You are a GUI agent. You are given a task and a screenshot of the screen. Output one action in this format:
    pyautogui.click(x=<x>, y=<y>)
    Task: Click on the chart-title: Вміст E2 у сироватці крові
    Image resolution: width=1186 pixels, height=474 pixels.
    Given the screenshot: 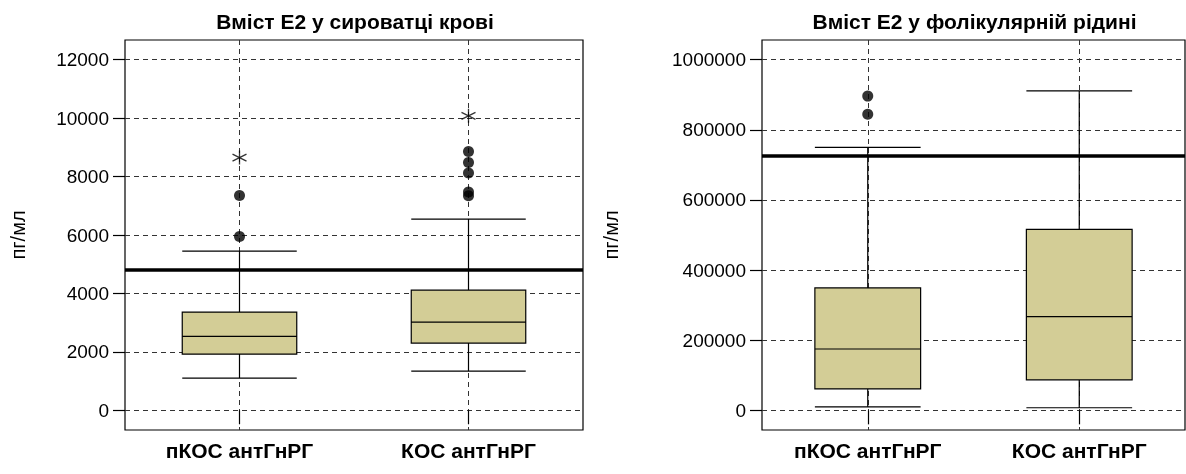 What is the action you would take?
    pyautogui.click(x=355, y=21)
    